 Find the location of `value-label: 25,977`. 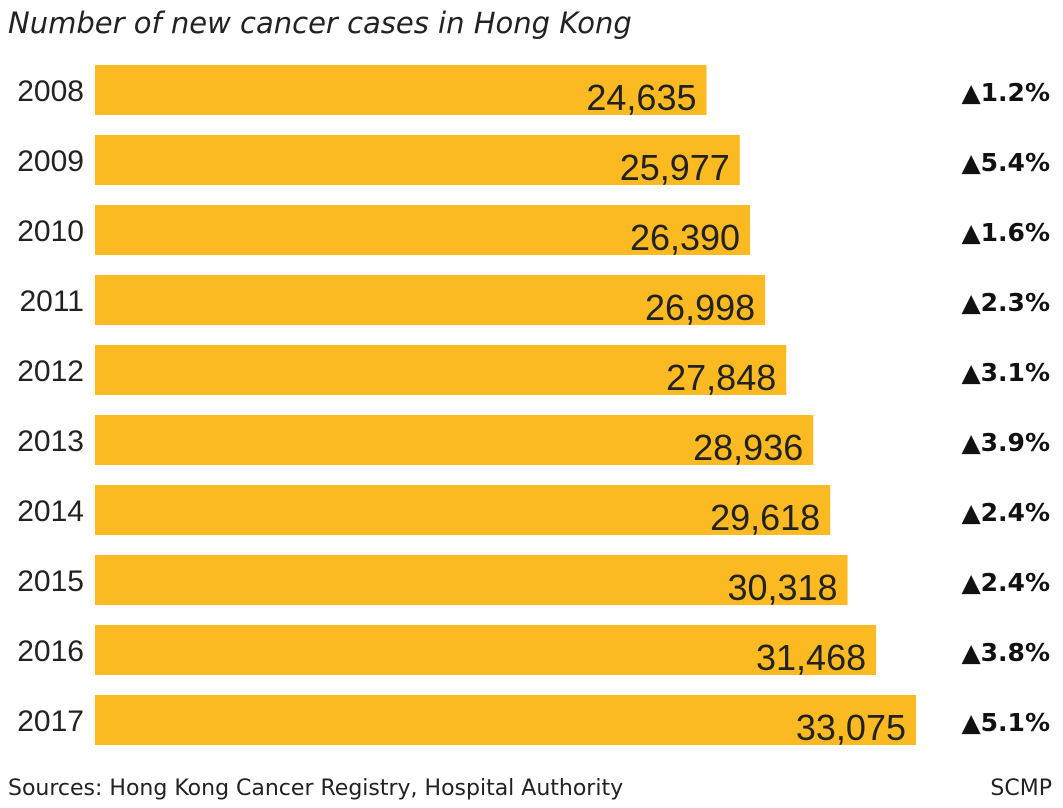

value-label: 25,977 is located at coordinates (675, 167).